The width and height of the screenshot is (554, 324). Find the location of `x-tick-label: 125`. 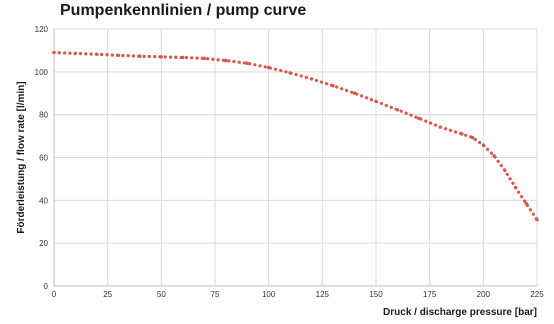

x-tick-label: 125 is located at coordinates (323, 294).